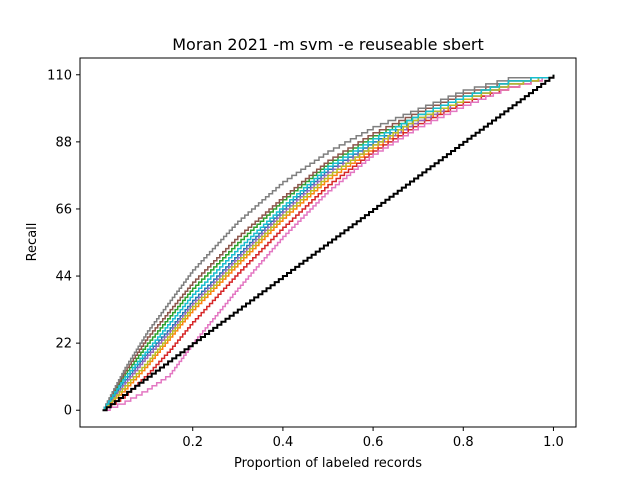 This screenshot has width=640, height=480. I want to click on y-axis: 0 22 44 66 88 110, so click(63, 243).